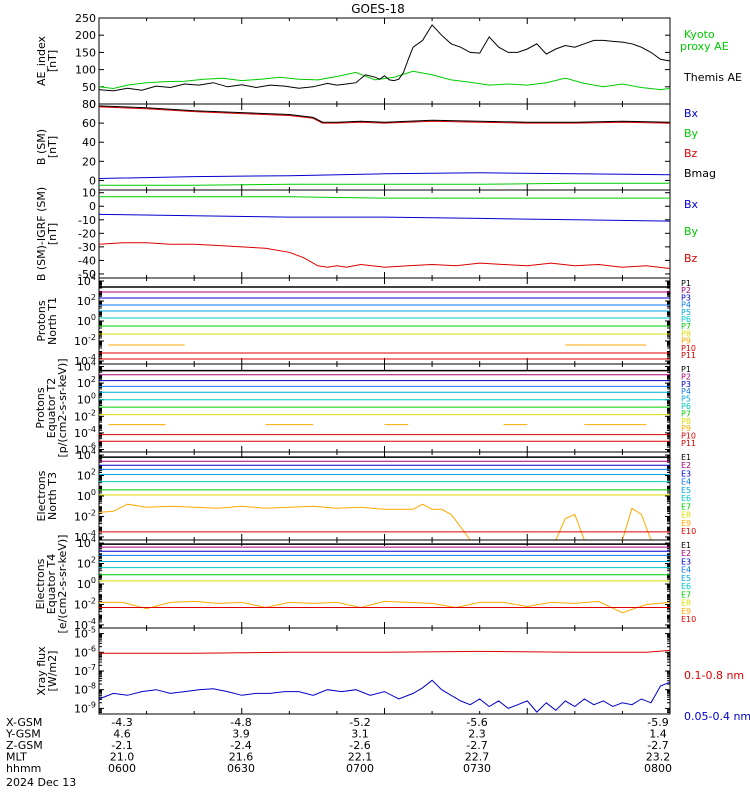  Describe the element at coordinates (87, 274) in the screenshot. I see `y-tick-label: -50` at that location.